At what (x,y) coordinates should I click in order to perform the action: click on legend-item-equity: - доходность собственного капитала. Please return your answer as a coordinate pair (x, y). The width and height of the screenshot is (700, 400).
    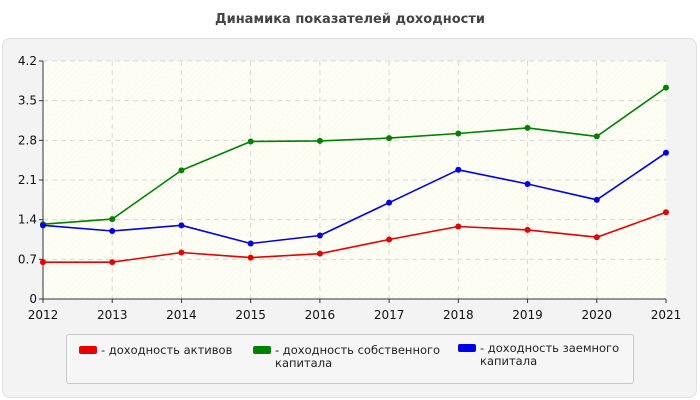
    Looking at the image, I should click on (349, 356).